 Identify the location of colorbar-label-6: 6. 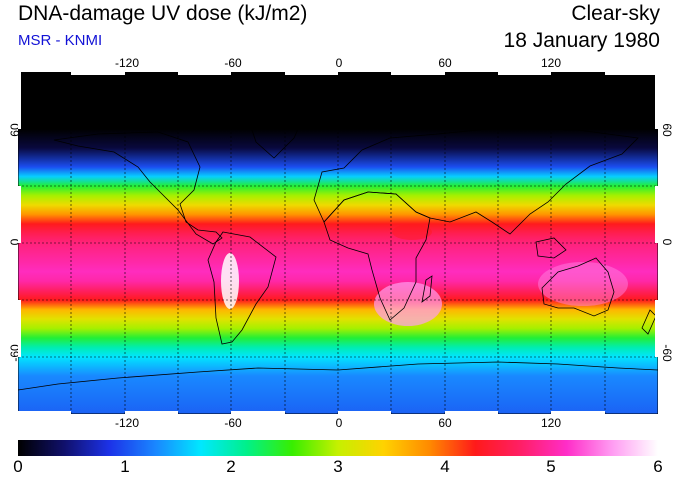
(658, 466).